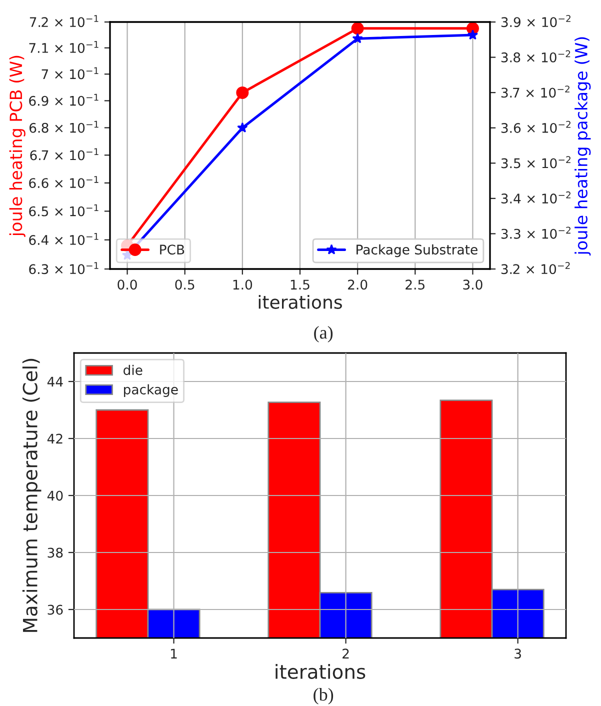  Describe the element at coordinates (472, 285) in the screenshot. I see `x-tick-label: 3.0` at that location.